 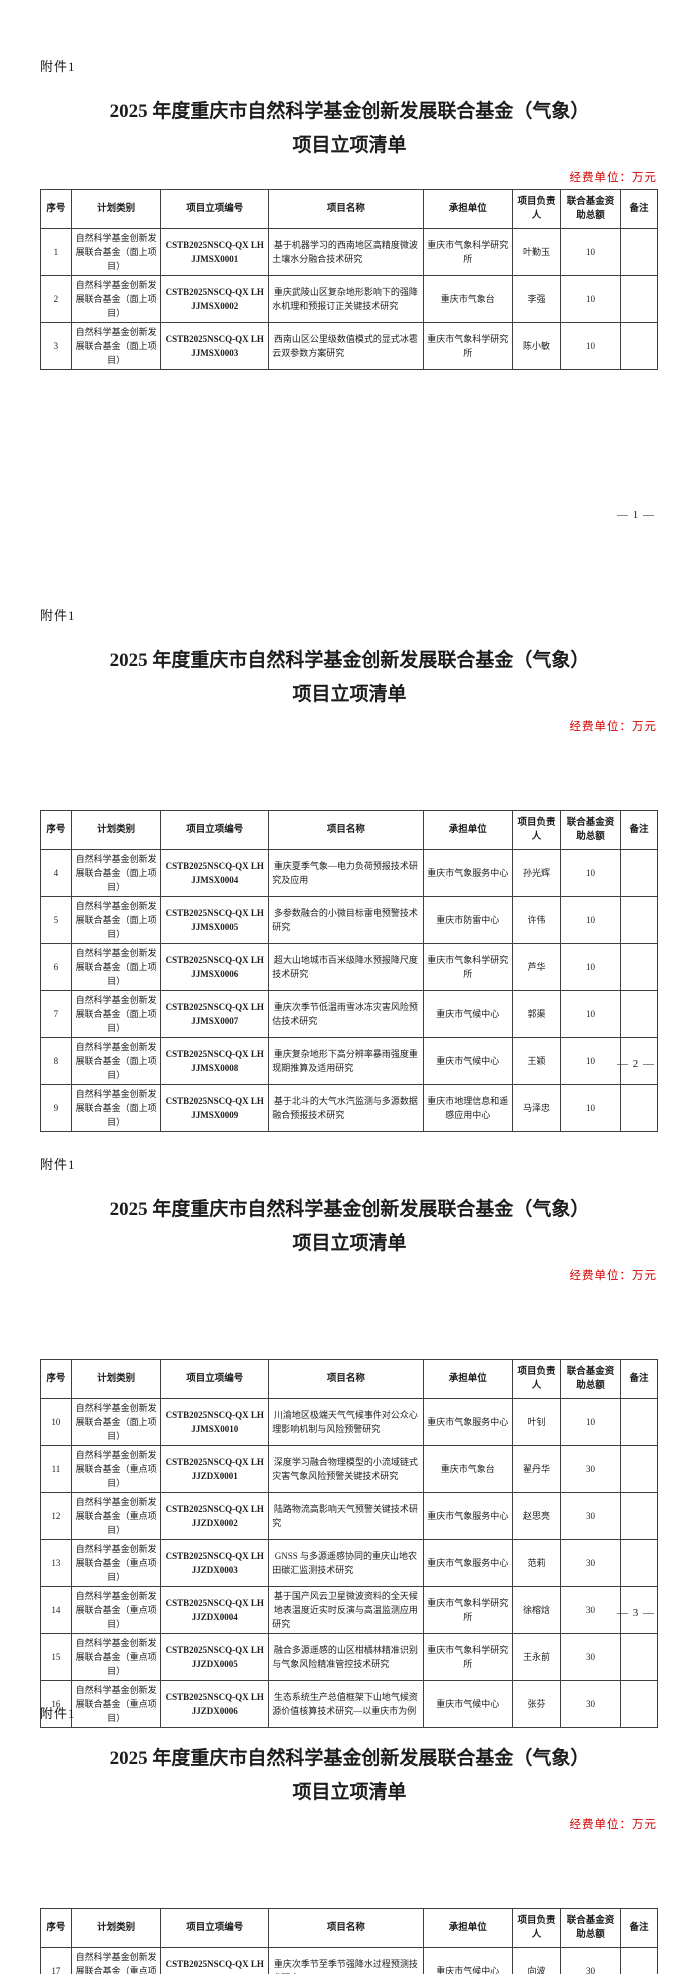 I want to click on cell-seq: 11, so click(x=56, y=1469).